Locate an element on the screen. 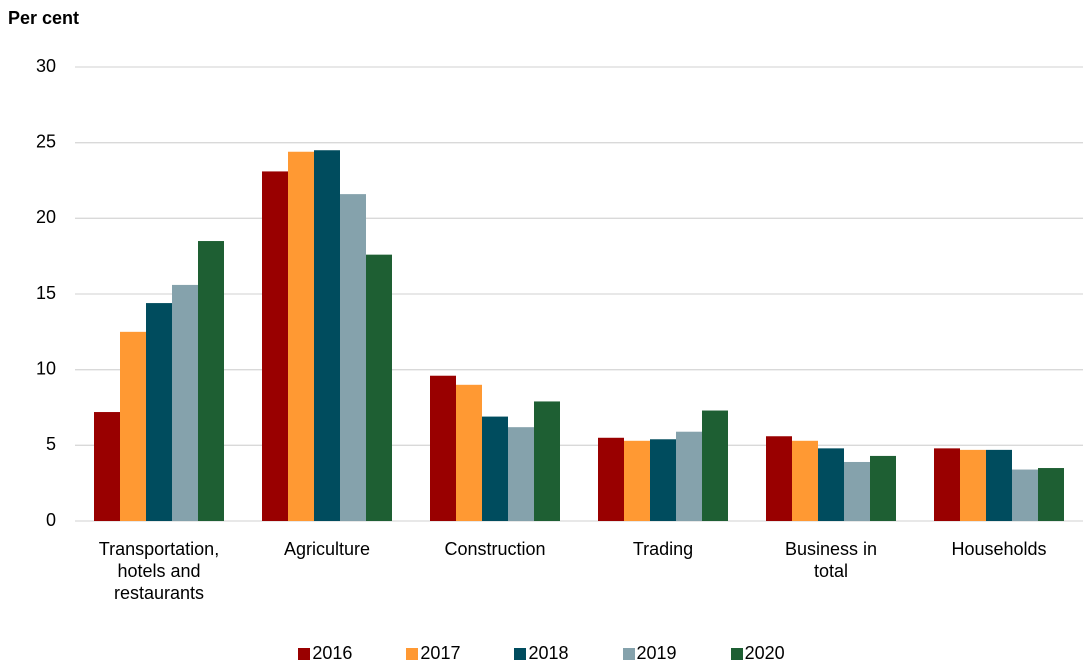 The image size is (1083, 666). legend-label: 2019 is located at coordinates (656, 653).